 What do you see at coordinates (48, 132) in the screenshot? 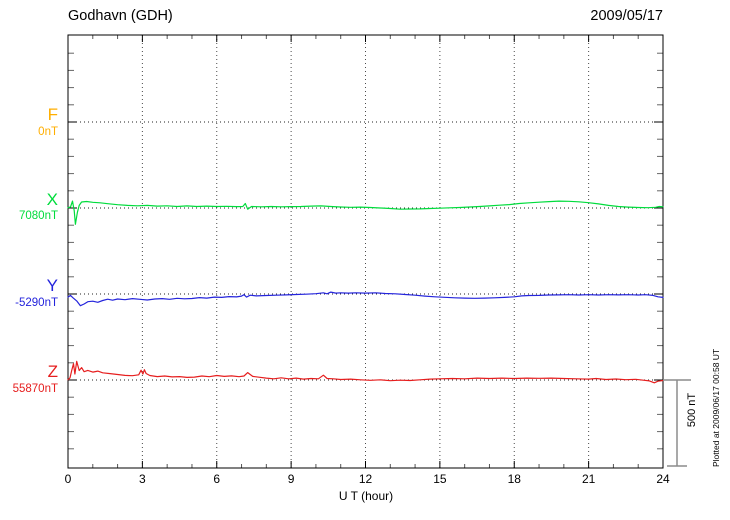
I see `component-baseline-value-f: 0nT` at bounding box center [48, 132].